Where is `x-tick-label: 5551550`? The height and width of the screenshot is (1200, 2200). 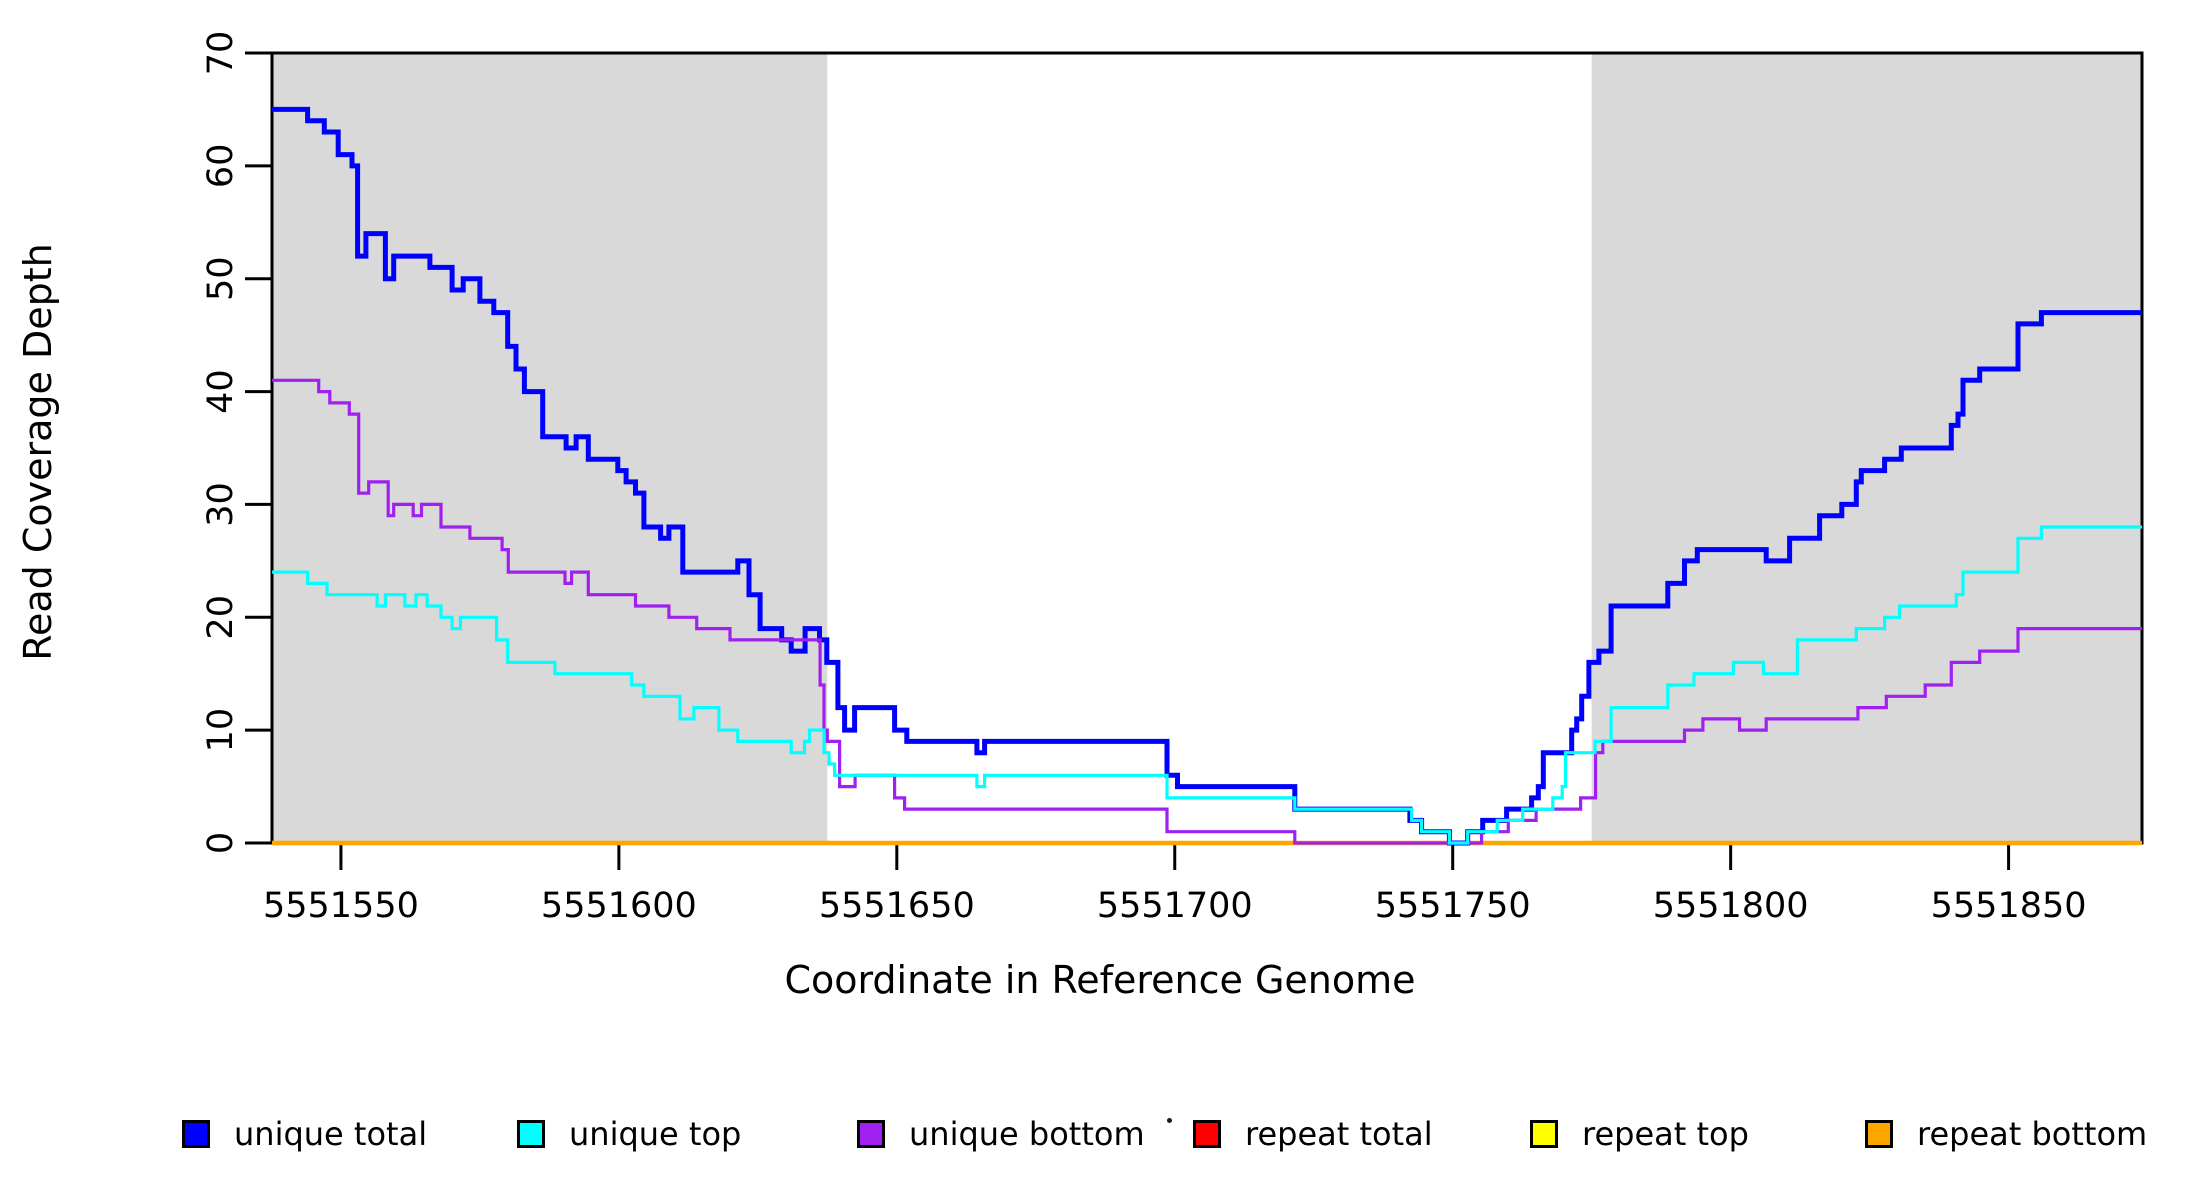 x-tick-label: 5551550 is located at coordinates (341, 906).